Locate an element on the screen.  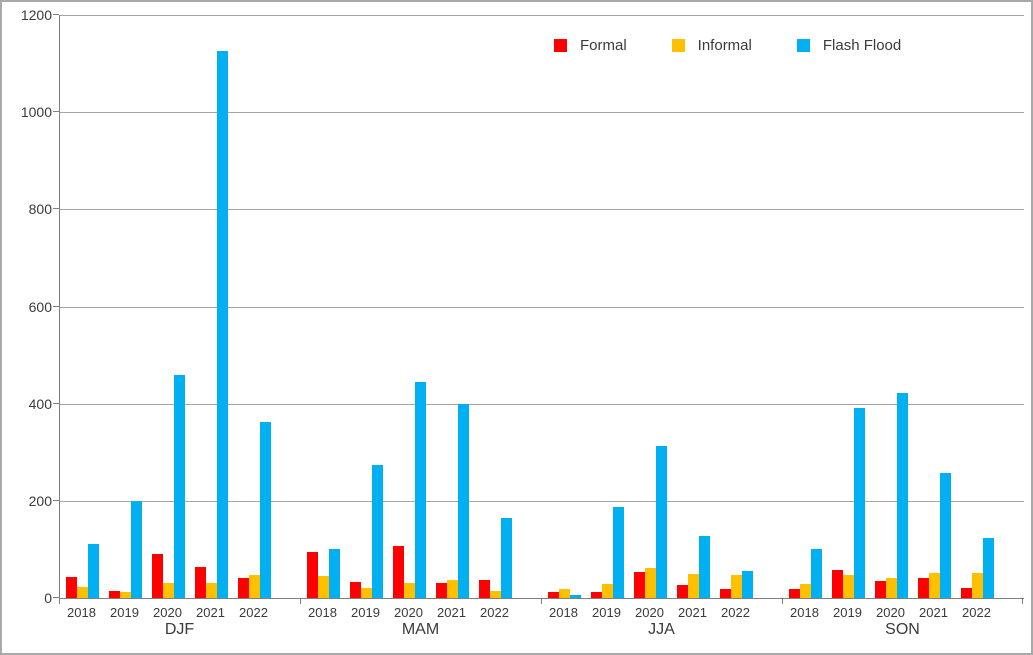
bar-flash-flood-son-2018 is located at coordinates (816, 573).